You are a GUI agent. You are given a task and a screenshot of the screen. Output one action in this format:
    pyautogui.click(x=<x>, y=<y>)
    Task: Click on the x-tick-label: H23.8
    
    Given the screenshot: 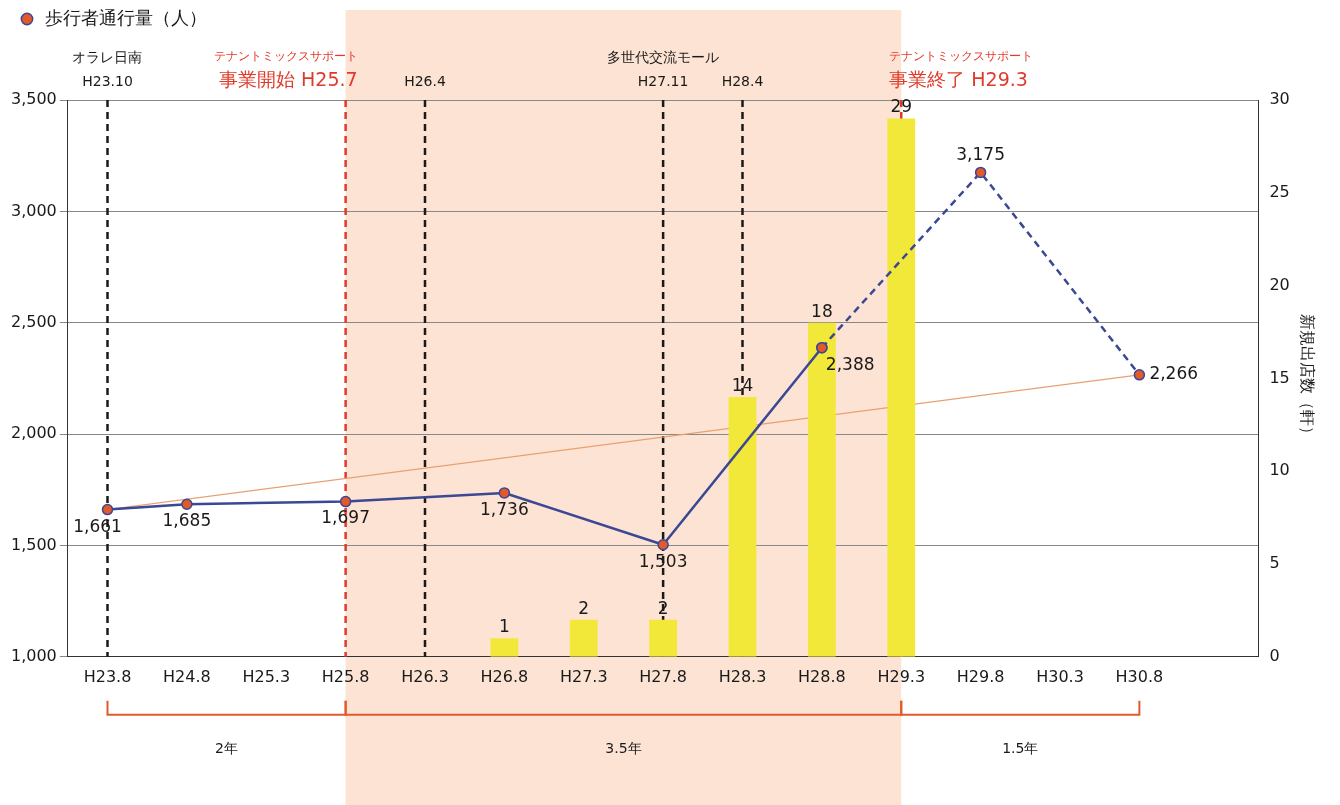 What is the action you would take?
    pyautogui.click(x=107, y=676)
    